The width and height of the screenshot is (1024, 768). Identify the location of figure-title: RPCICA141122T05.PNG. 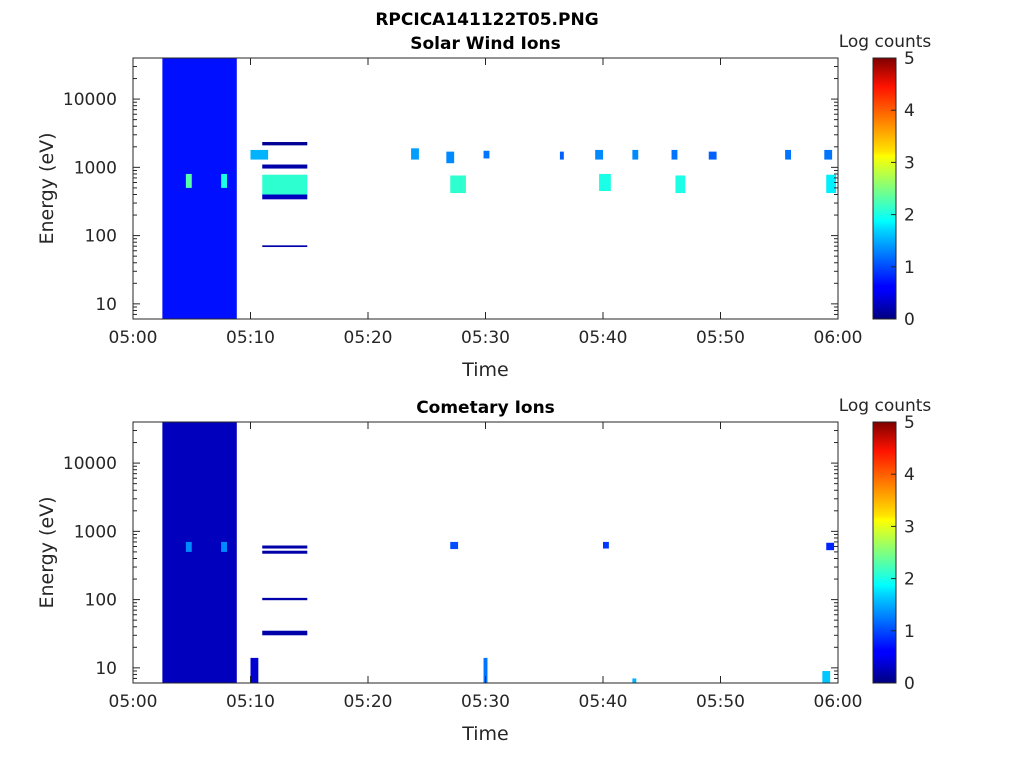
(486, 20).